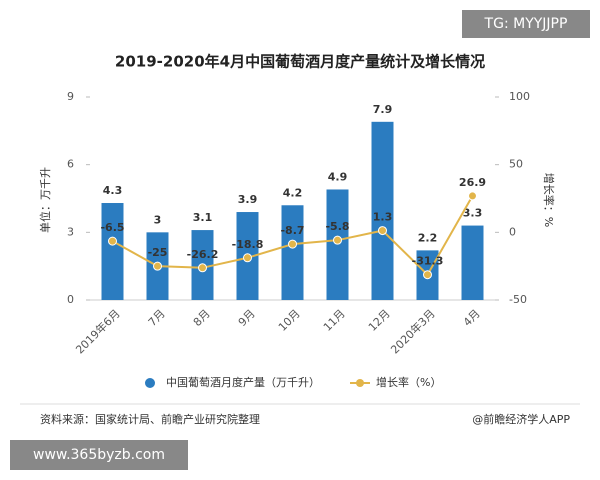 The height and width of the screenshot is (480, 600). I want to click on bar-value-label: 3.9, so click(248, 199).